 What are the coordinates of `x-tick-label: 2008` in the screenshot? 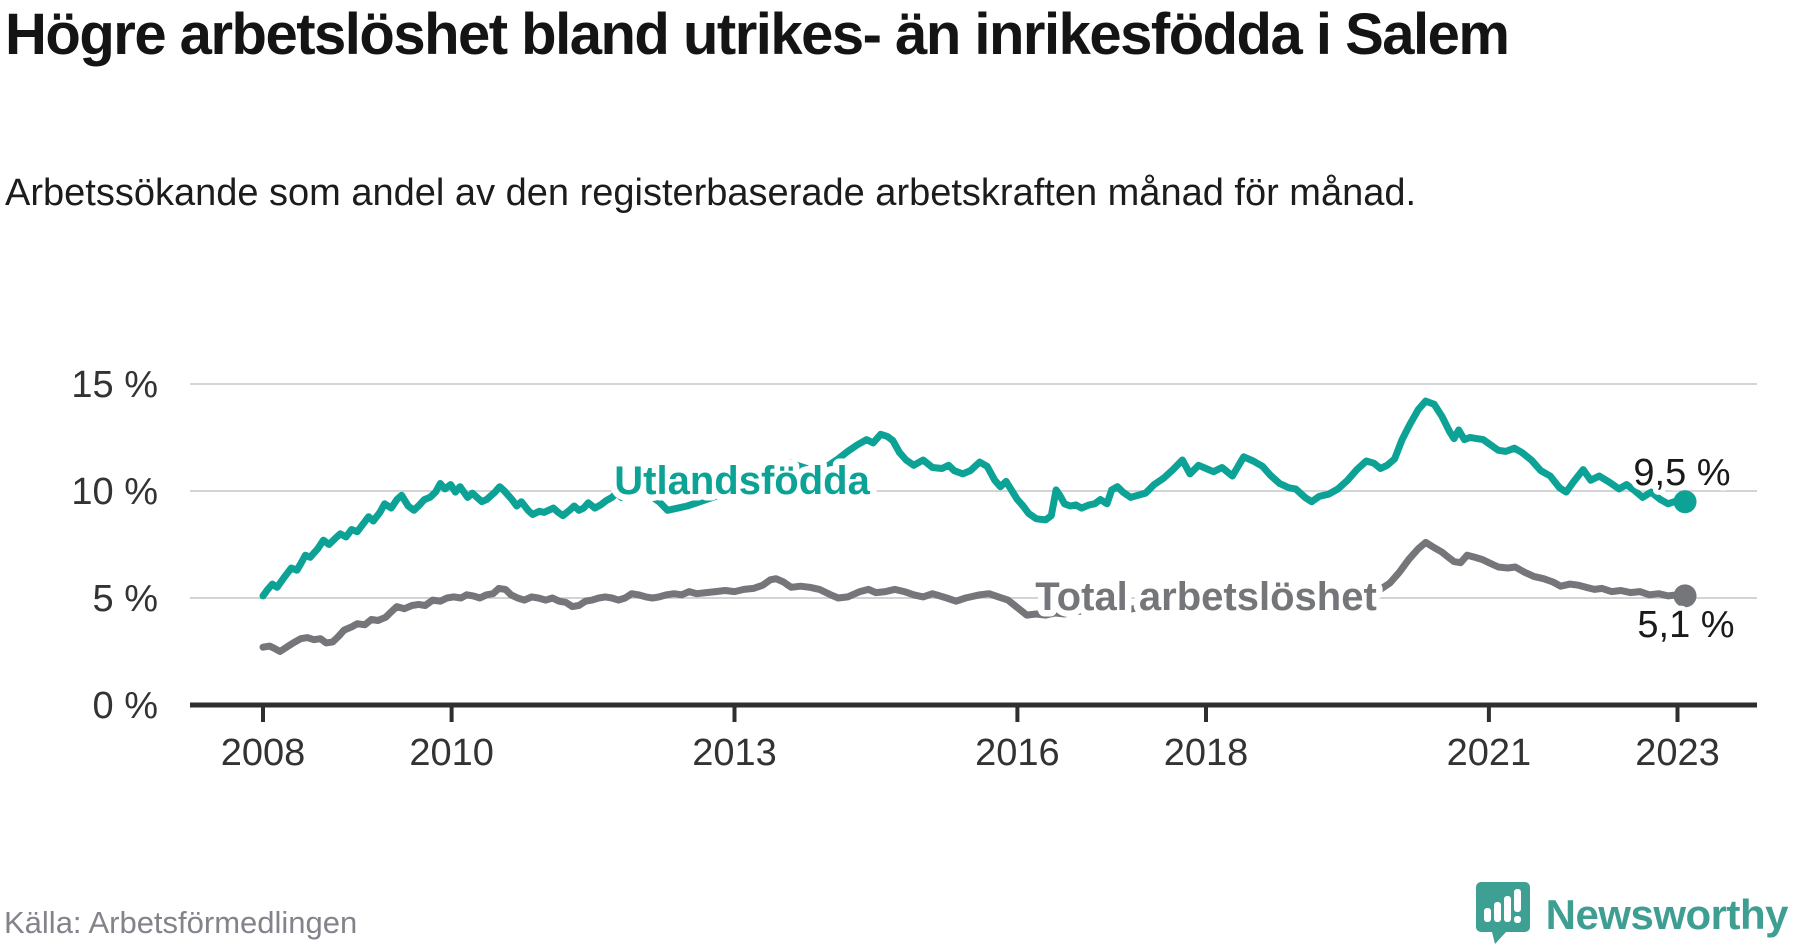 It's located at (263, 753).